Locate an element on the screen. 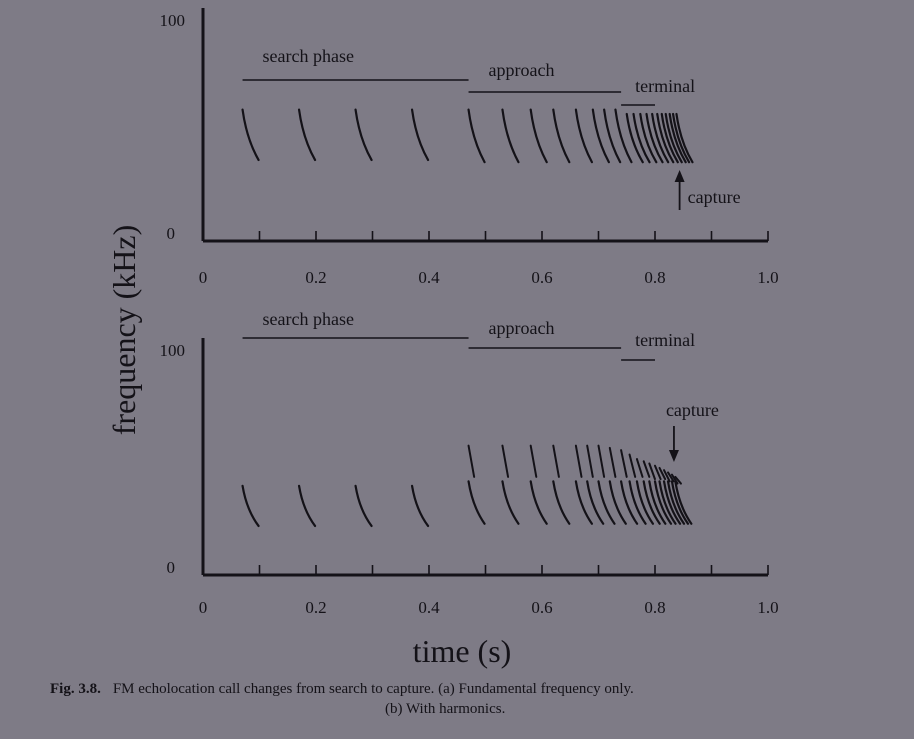  x-axis-label: time (s) is located at coordinates (462, 651).